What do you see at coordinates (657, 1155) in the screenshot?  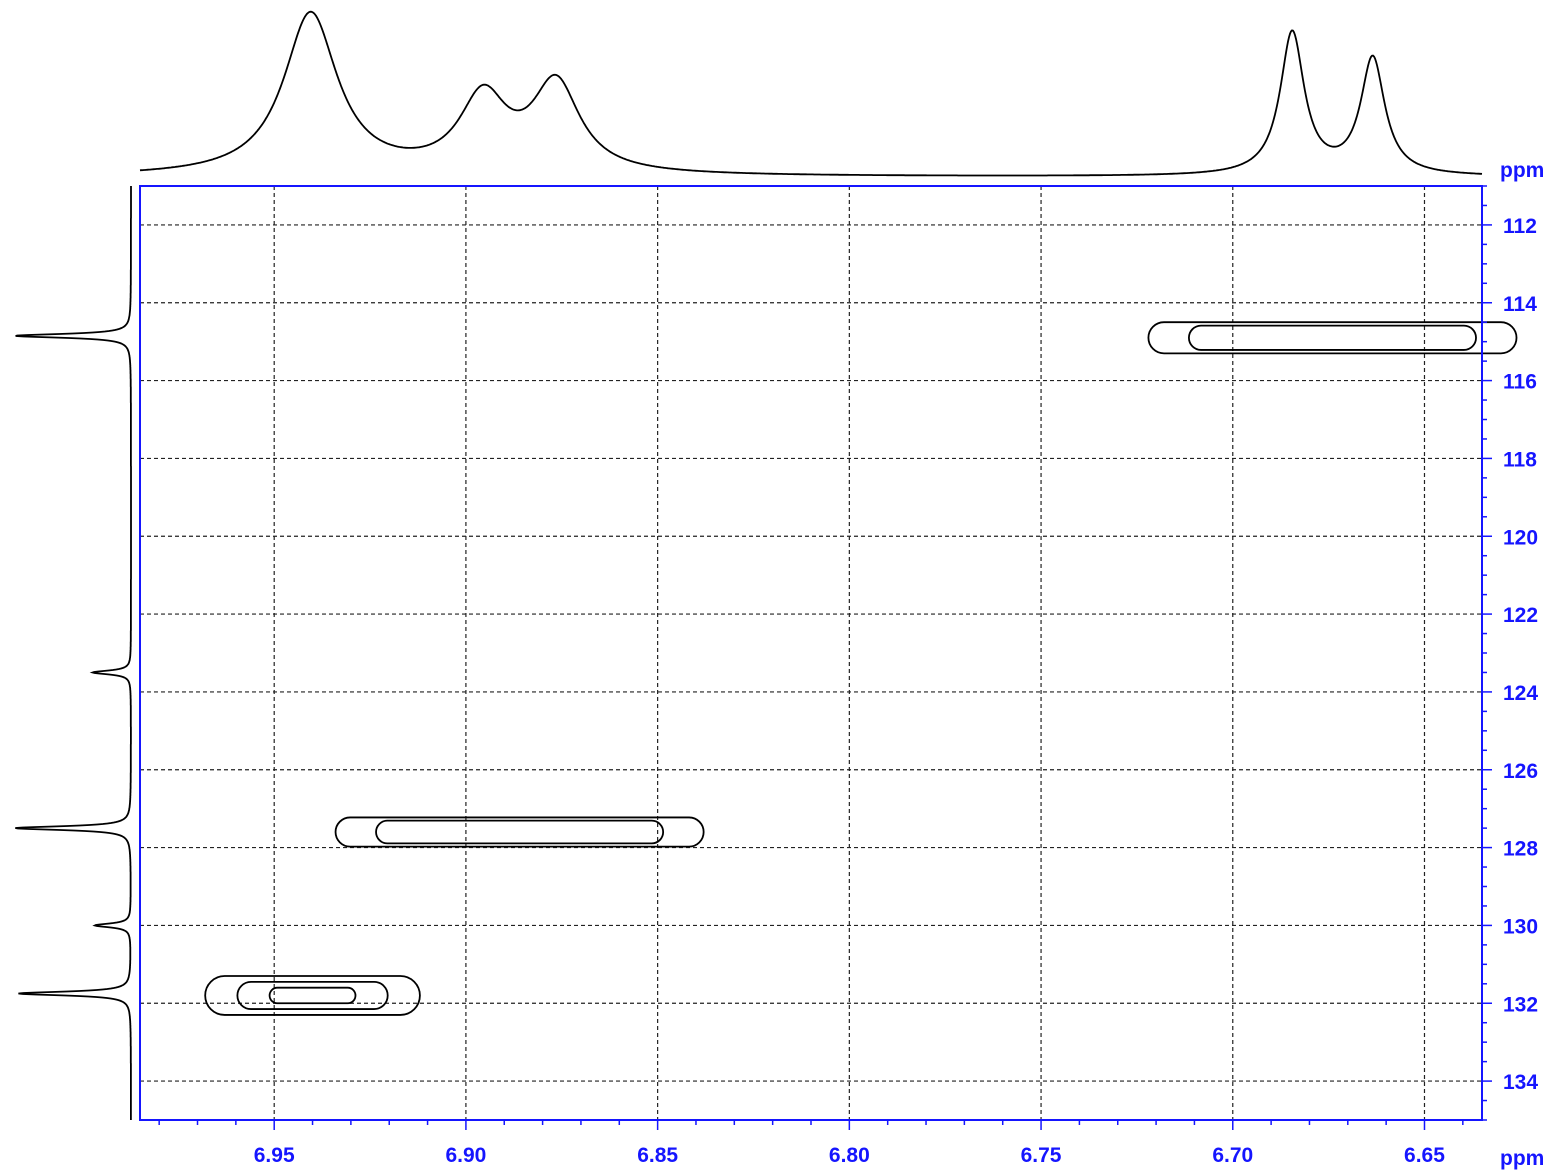 I see `x-axis-tick-label: 6.85` at bounding box center [657, 1155].